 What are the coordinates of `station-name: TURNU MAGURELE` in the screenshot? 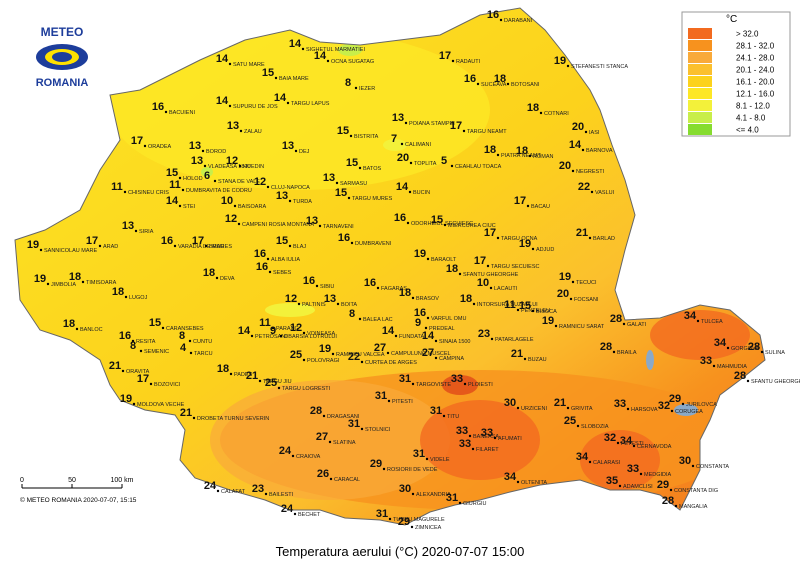 It's located at (419, 520).